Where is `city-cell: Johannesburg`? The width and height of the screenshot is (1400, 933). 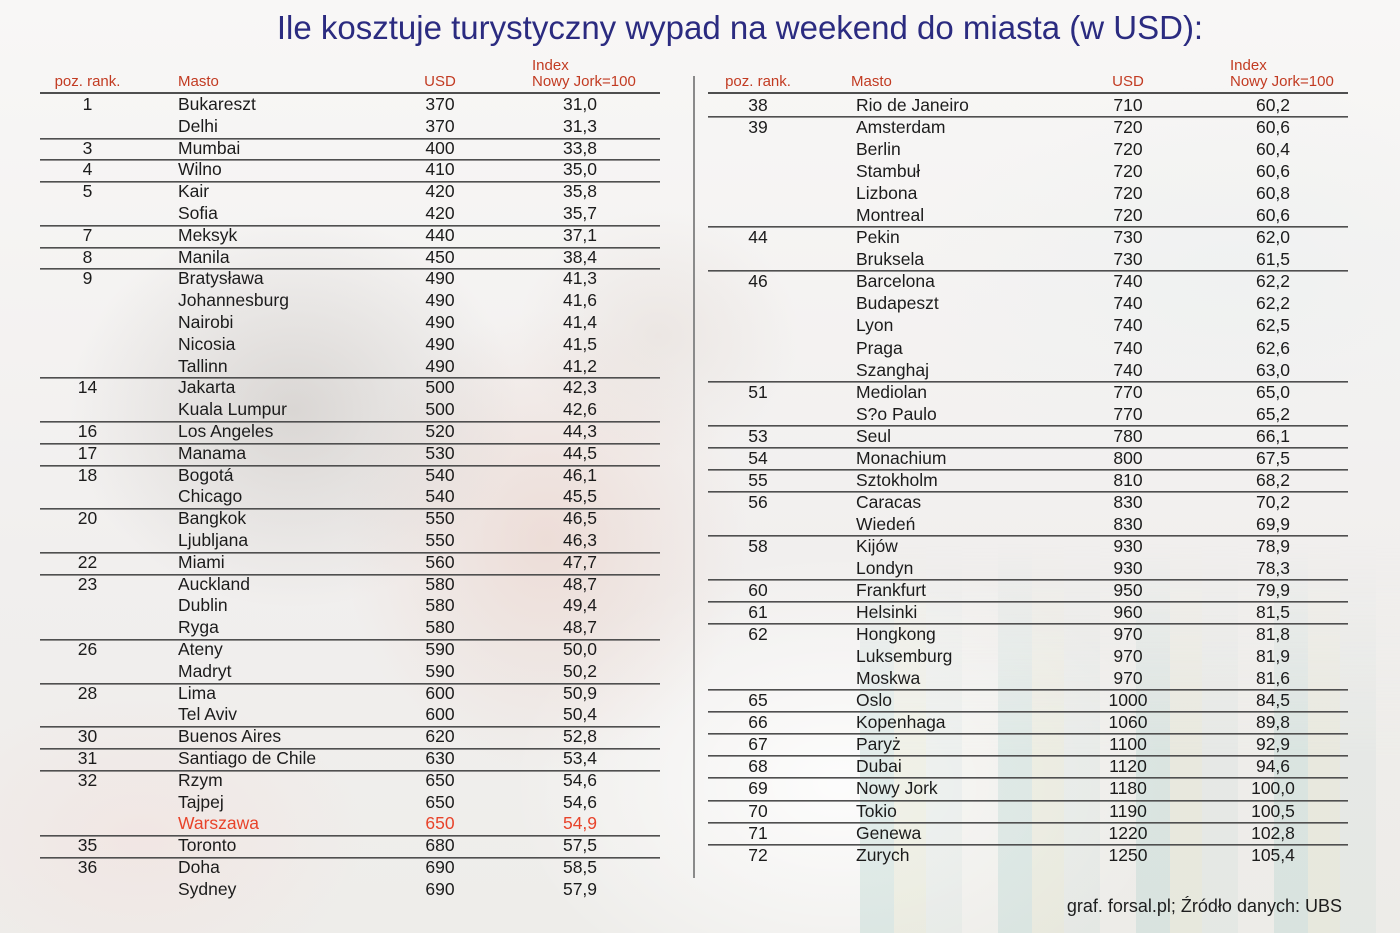 city-cell: Johannesburg is located at coordinates (233, 300).